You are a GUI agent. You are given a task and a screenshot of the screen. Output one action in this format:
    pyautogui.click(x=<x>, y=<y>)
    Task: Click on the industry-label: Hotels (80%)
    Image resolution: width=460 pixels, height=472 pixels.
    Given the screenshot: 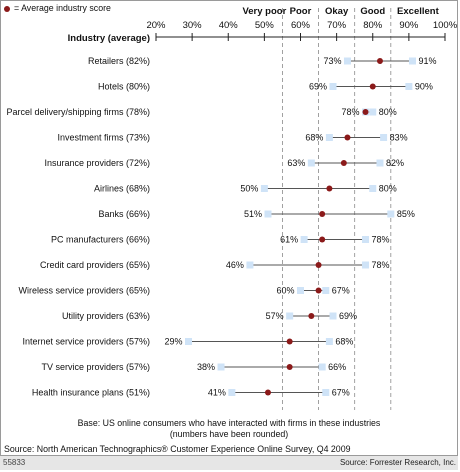 What is the action you would take?
    pyautogui.click(x=124, y=87)
    